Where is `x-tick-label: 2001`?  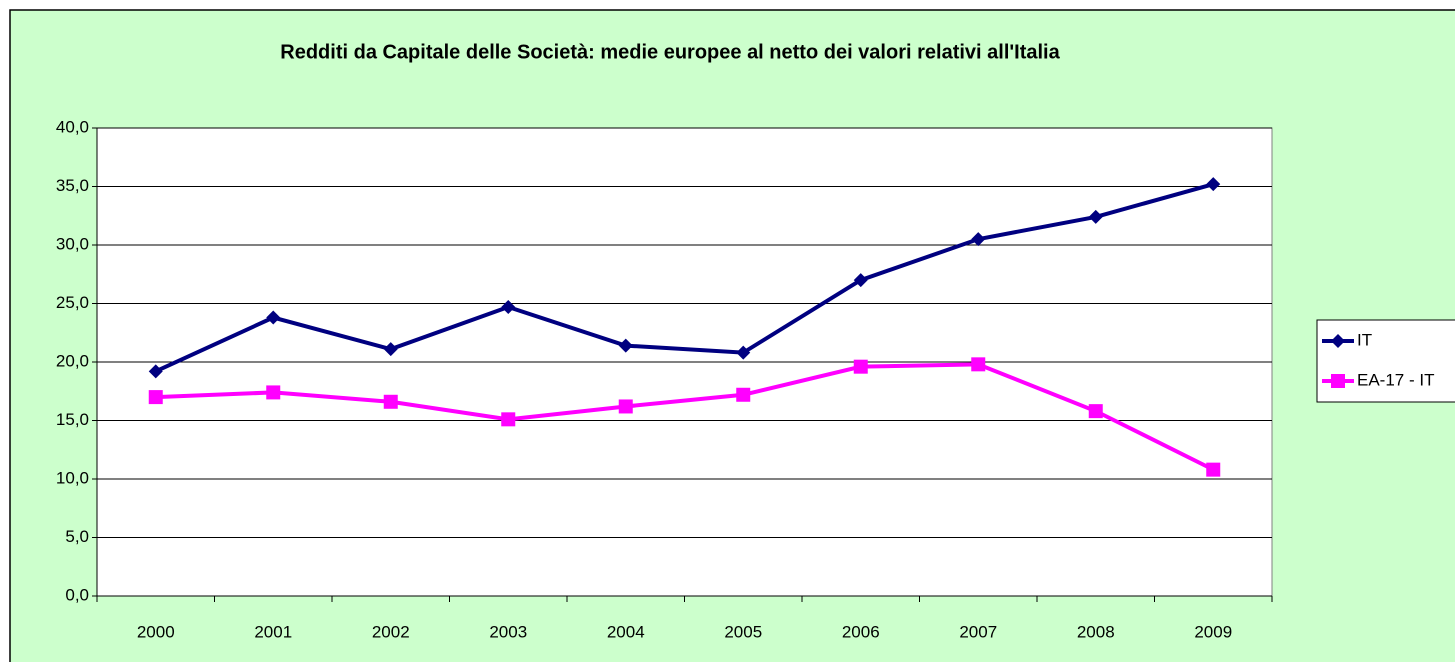
x-tick-label: 2001 is located at coordinates (273, 631).